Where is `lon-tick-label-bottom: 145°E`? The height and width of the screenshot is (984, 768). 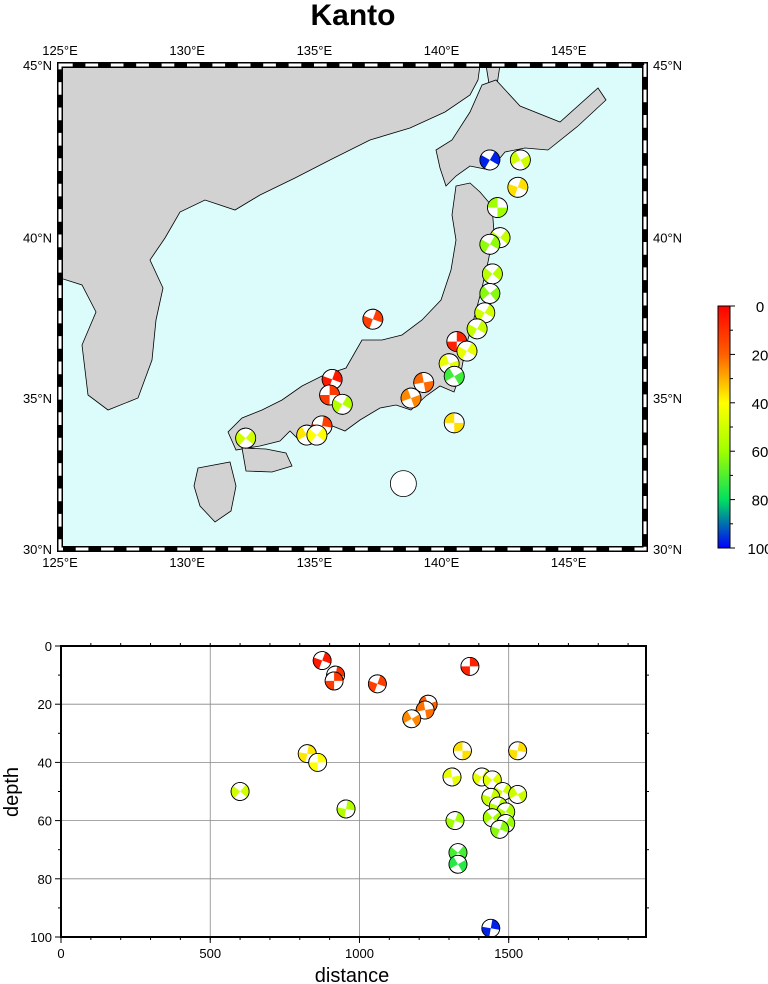
lon-tick-label-bottom: 145°E is located at coordinates (569, 562).